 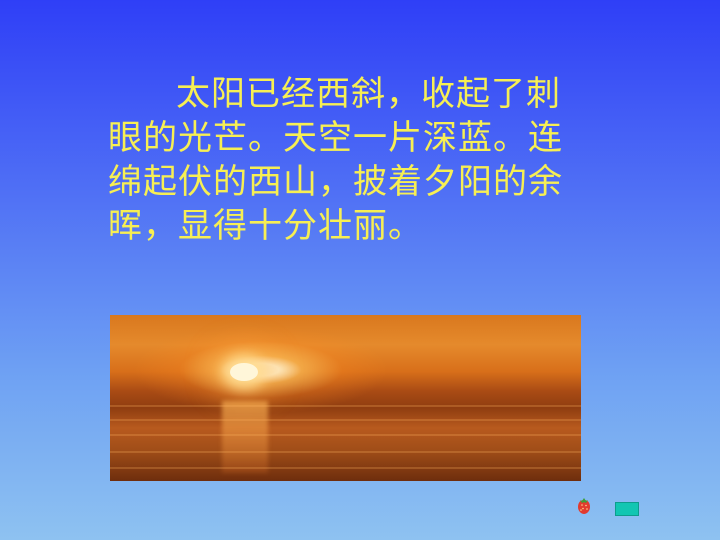 I want to click on strawberry-icon, so click(x=584, y=506).